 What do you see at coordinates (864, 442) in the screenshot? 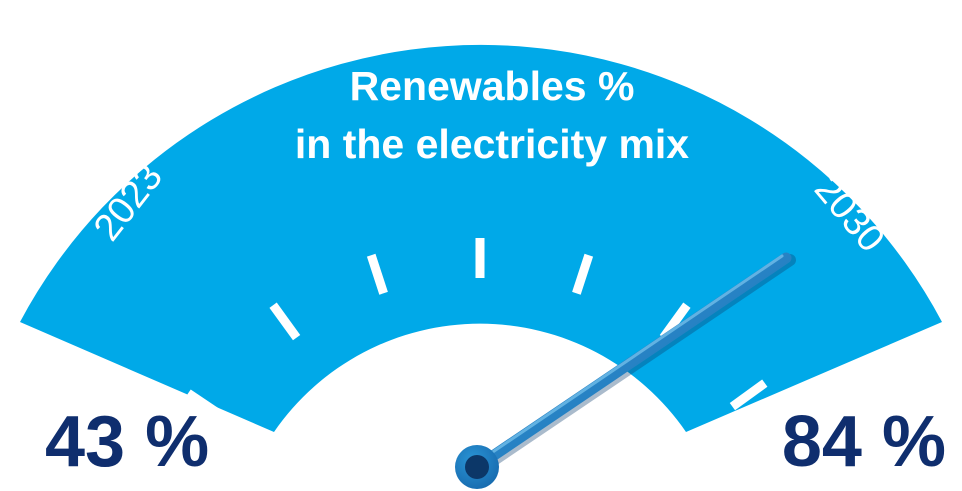
I see `end-value-label: 84 %` at bounding box center [864, 442].